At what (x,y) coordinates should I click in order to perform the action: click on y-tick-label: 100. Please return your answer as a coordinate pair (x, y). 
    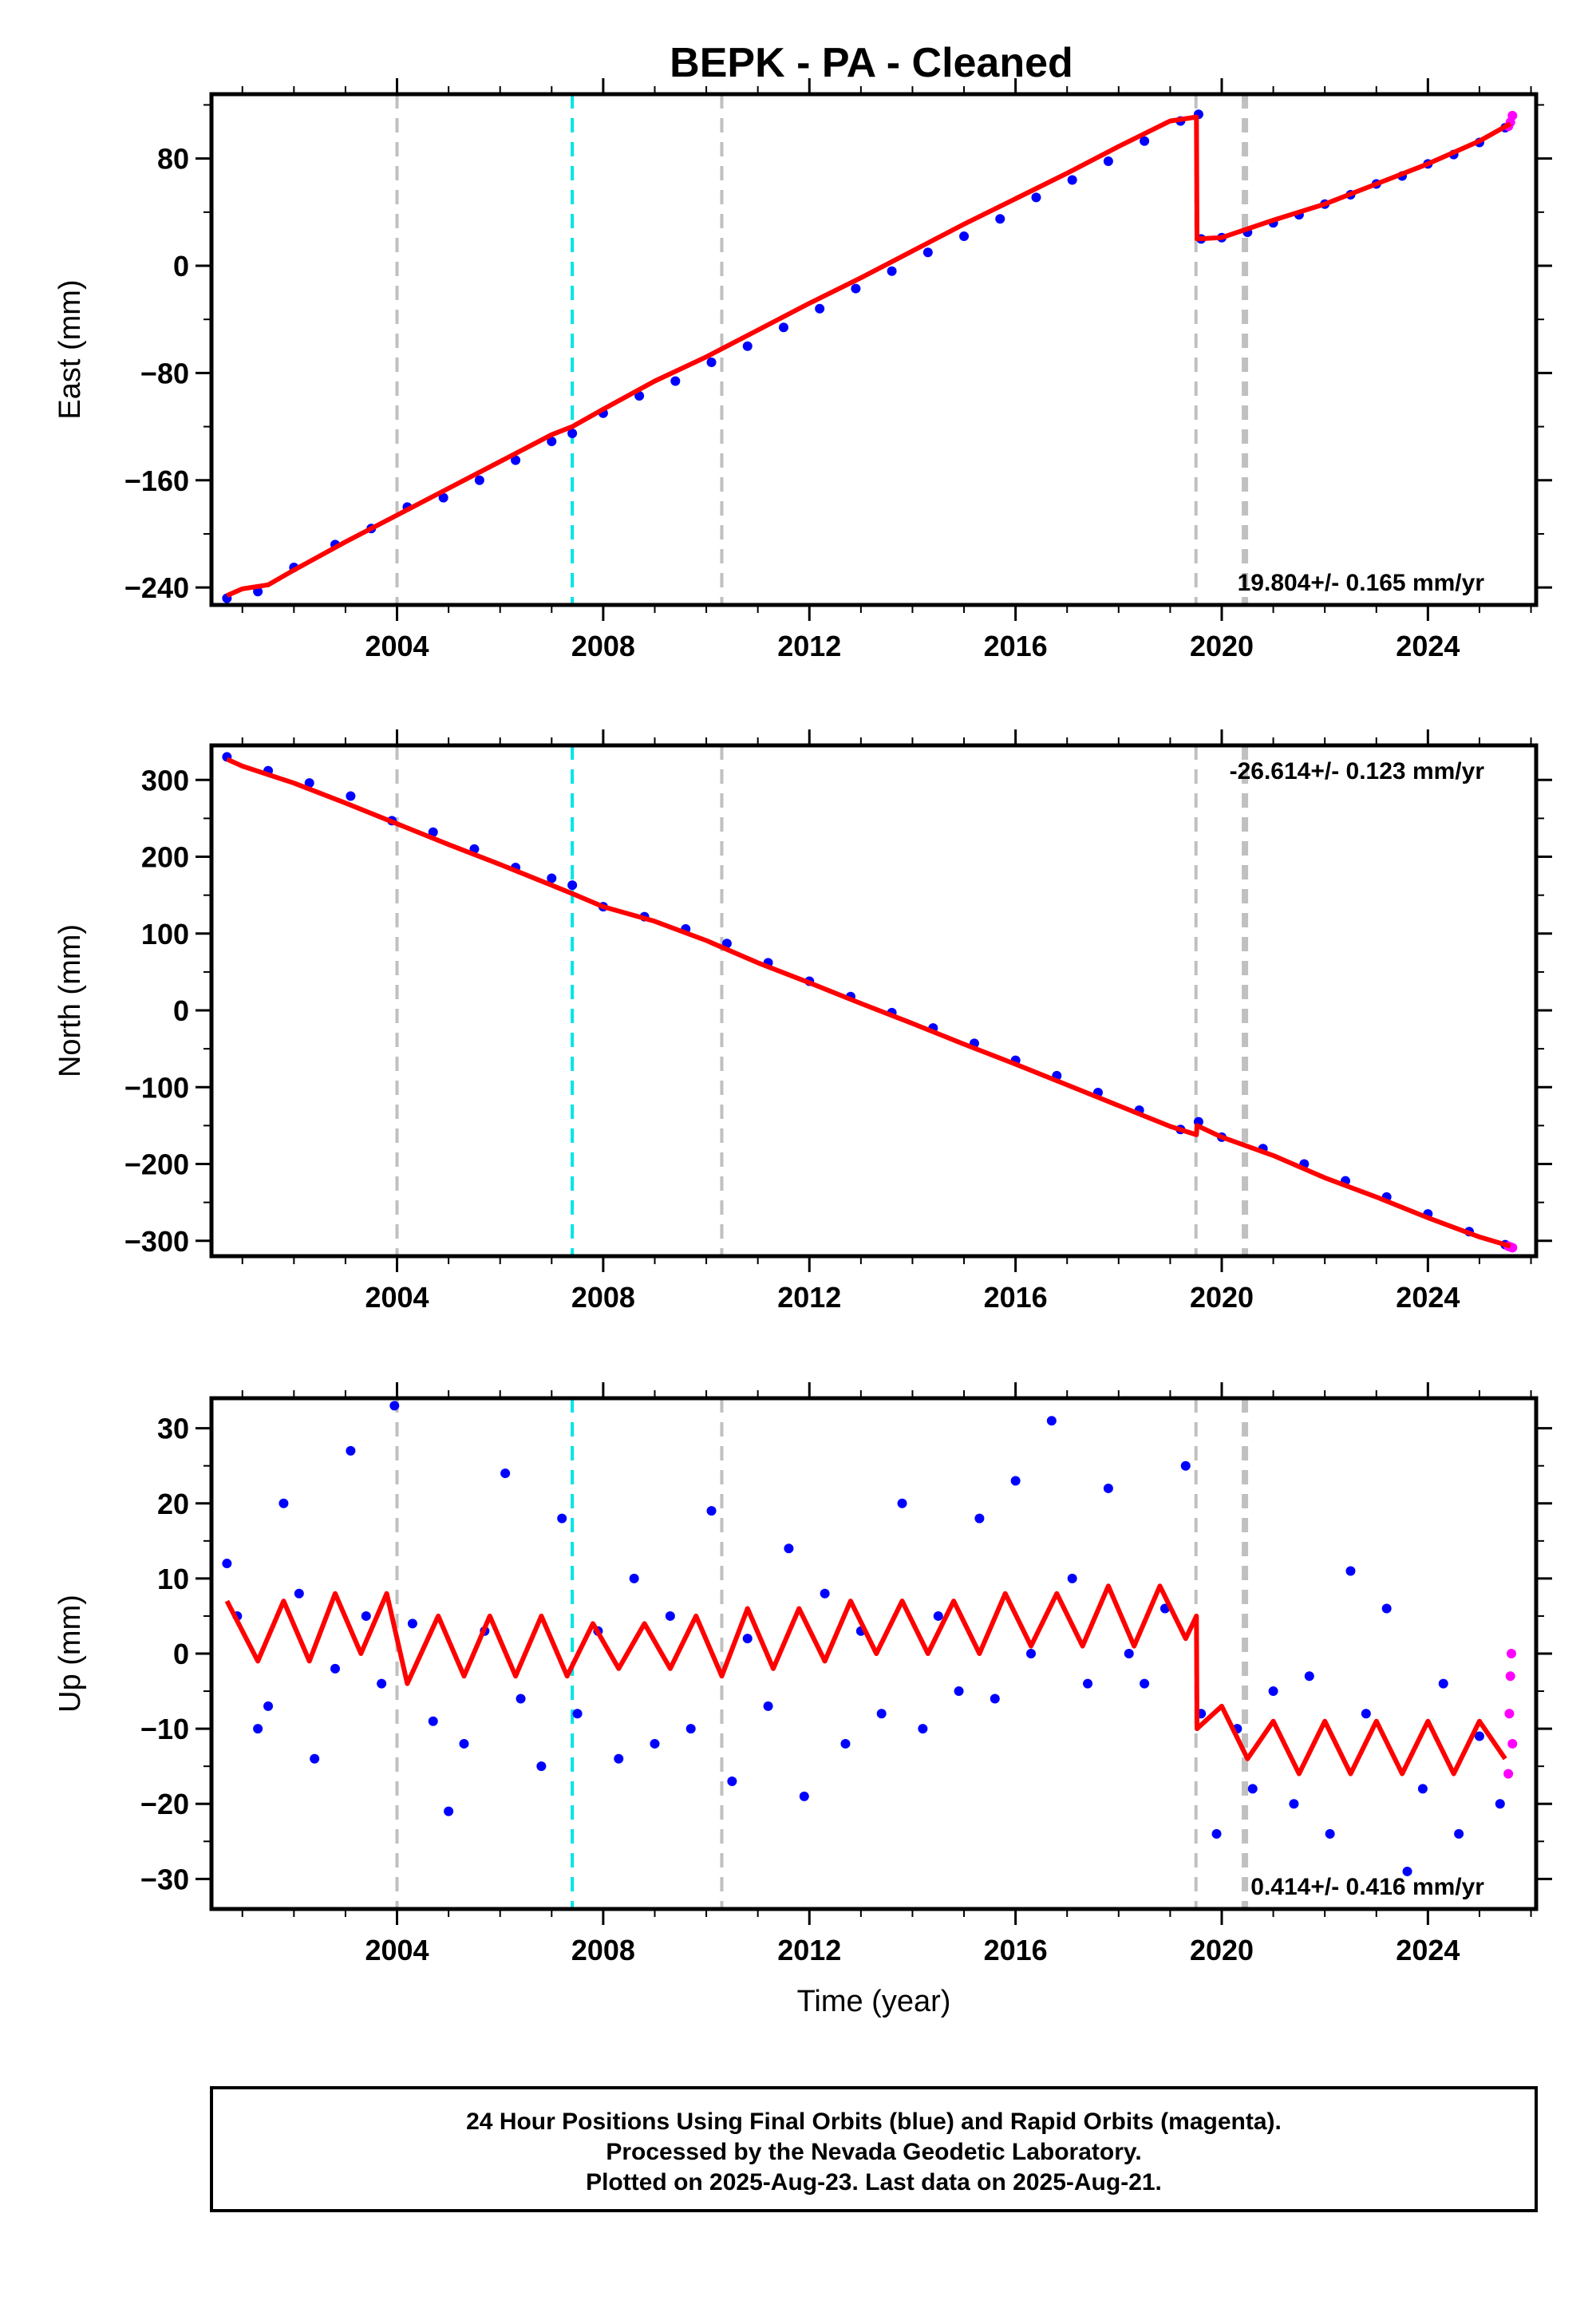
    Looking at the image, I should click on (165, 934).